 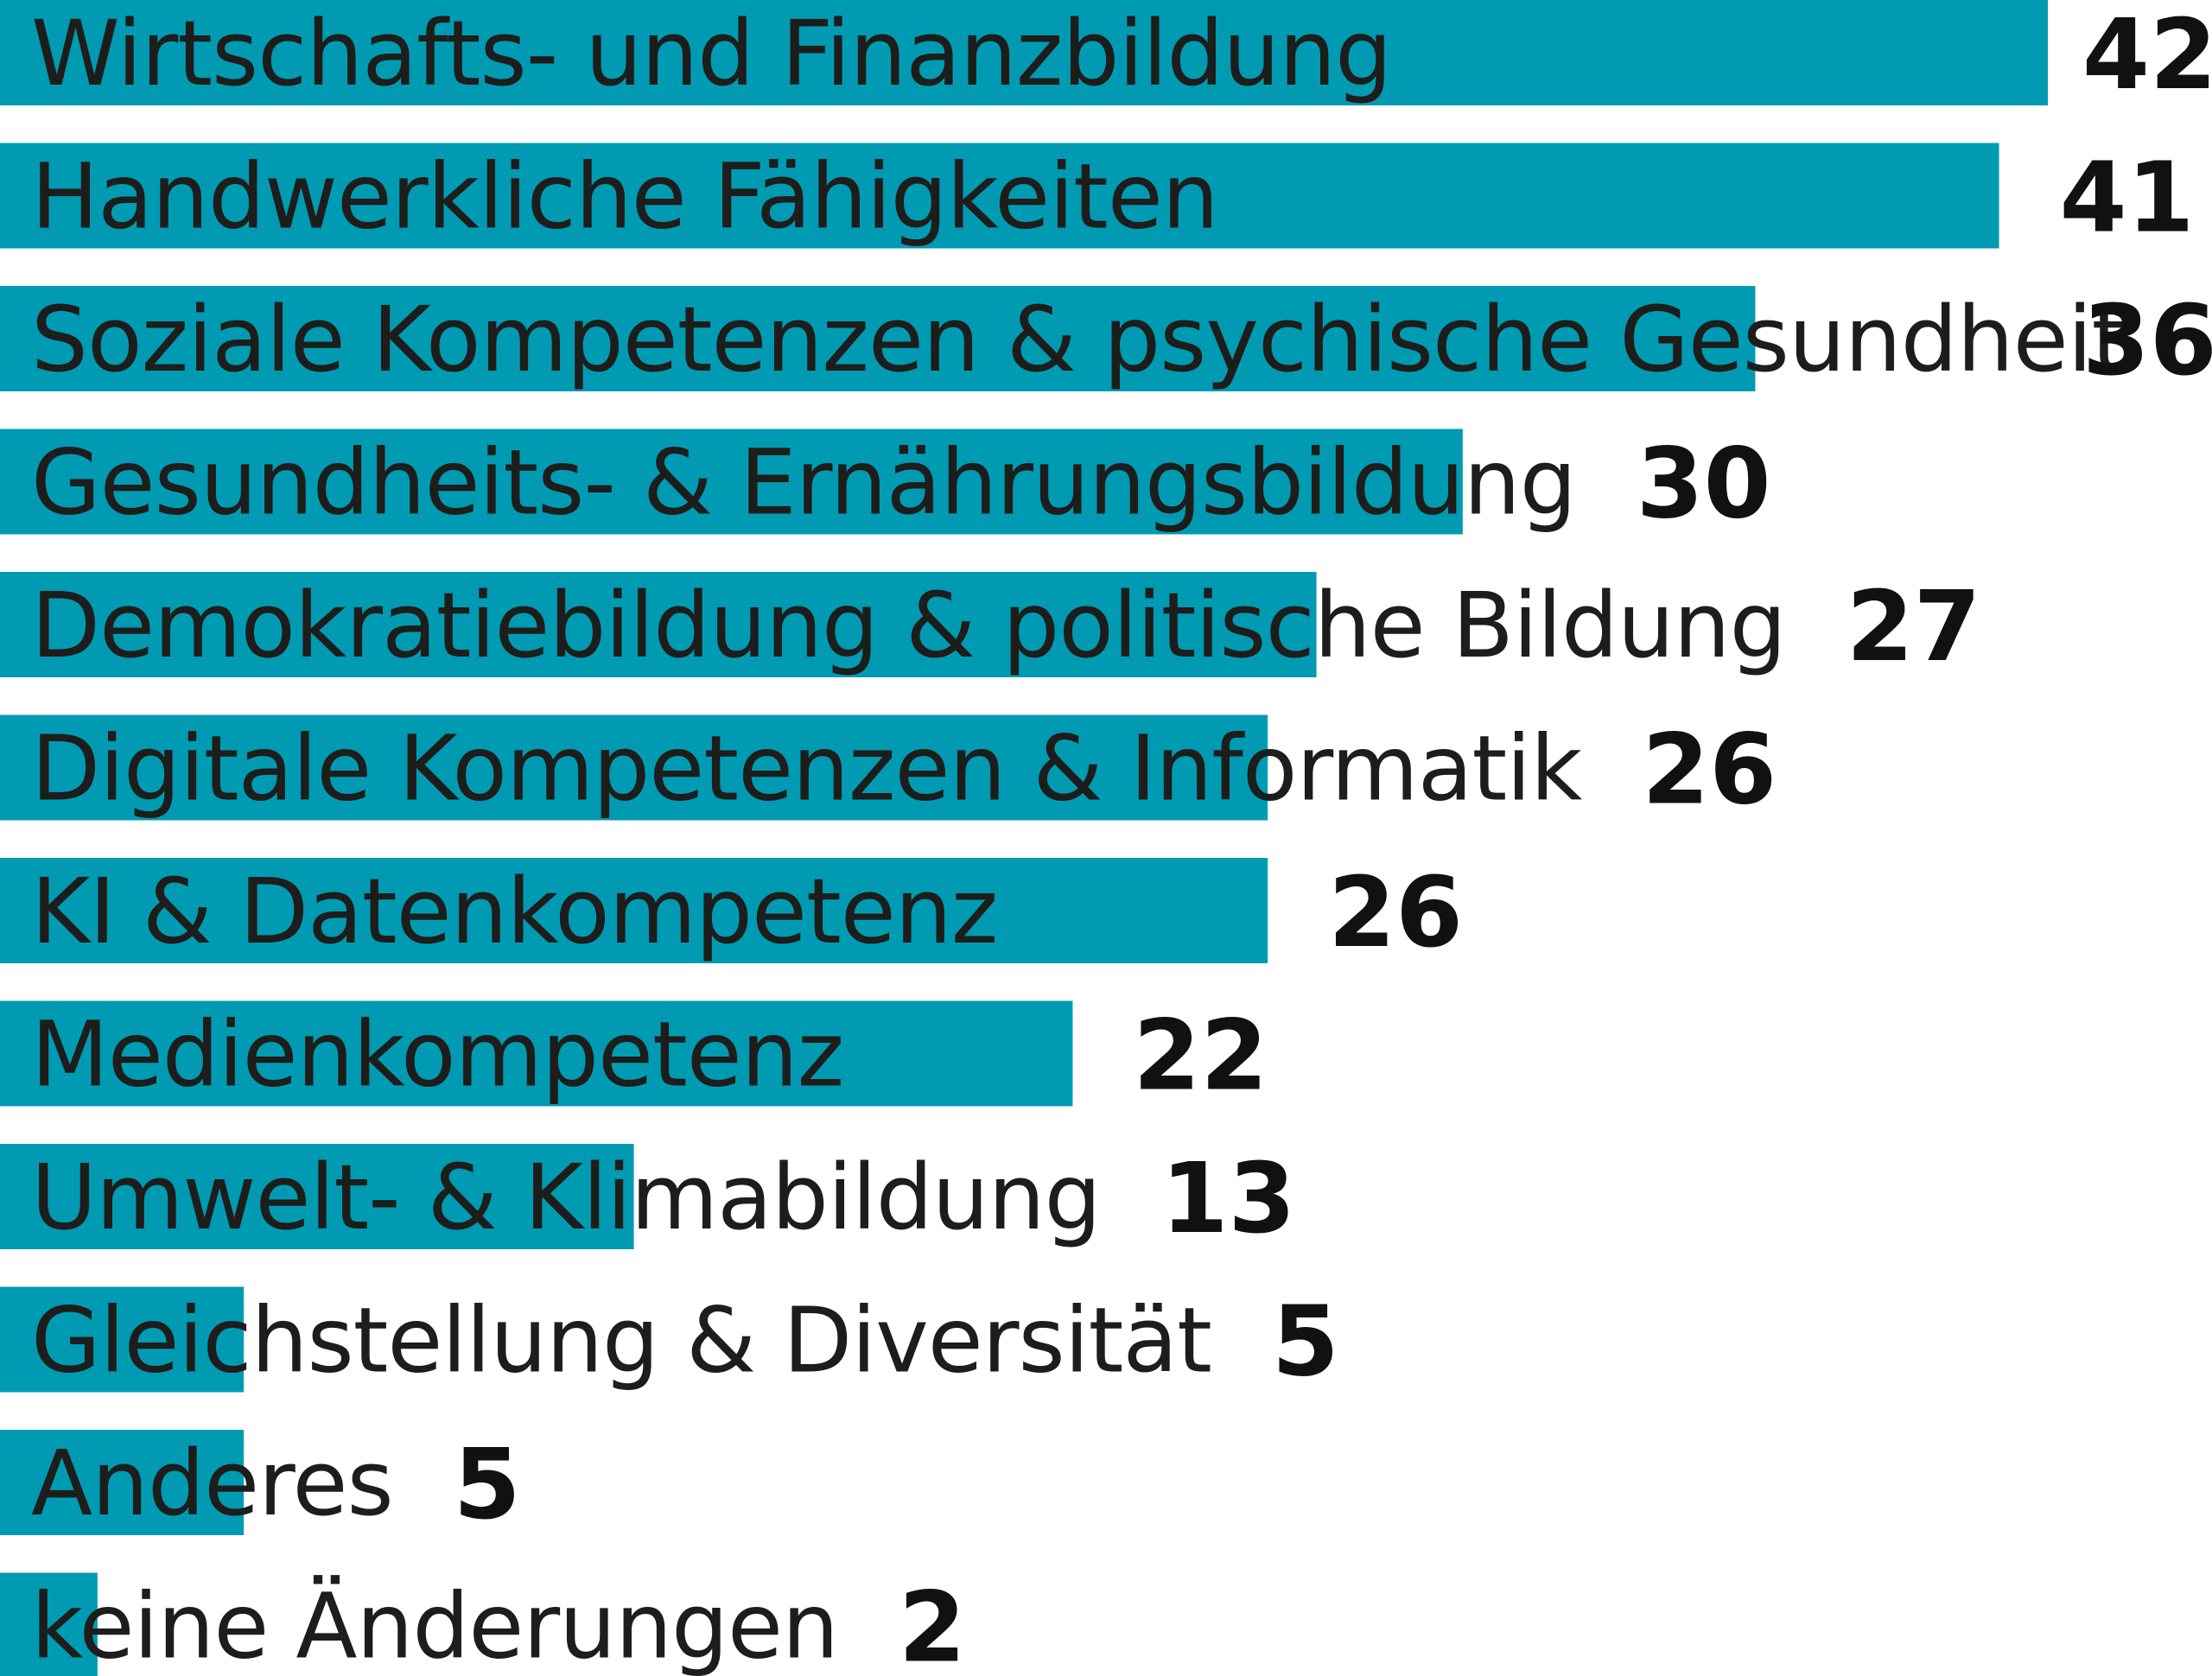 I want to click on bar-category-label: Gesundheits- & Ernährungsbildung, so click(x=803, y=483).